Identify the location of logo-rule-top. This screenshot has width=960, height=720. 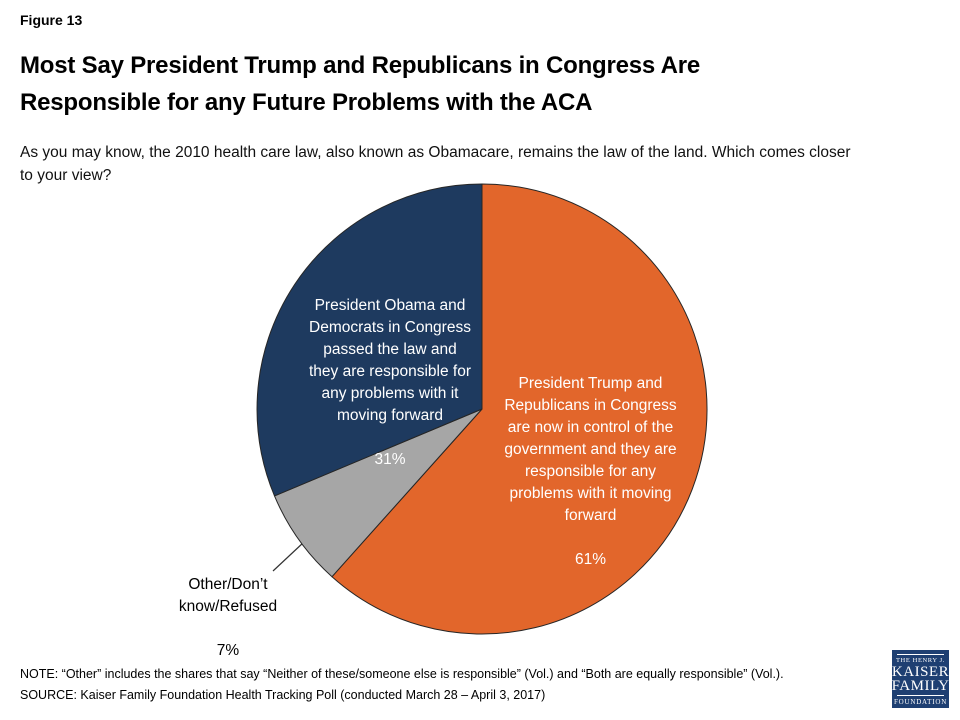
(920, 654).